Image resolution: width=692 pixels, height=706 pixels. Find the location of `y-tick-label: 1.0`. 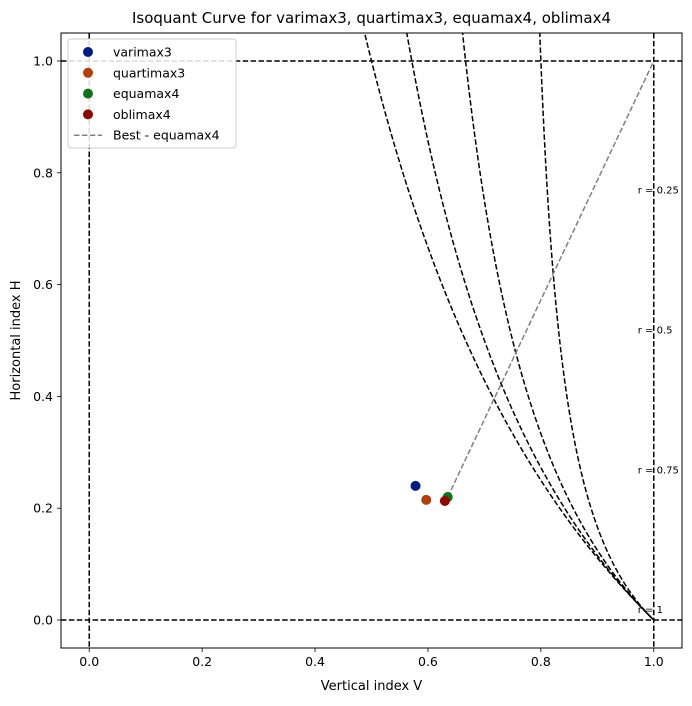

y-tick-label: 1.0 is located at coordinates (43, 60).